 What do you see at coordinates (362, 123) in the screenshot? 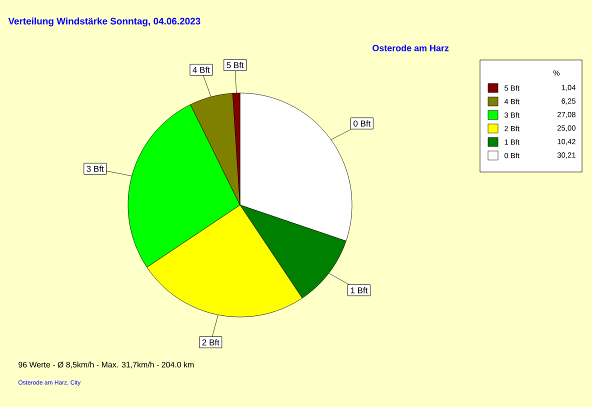
I see `slice-label: 0 Bft` at bounding box center [362, 123].